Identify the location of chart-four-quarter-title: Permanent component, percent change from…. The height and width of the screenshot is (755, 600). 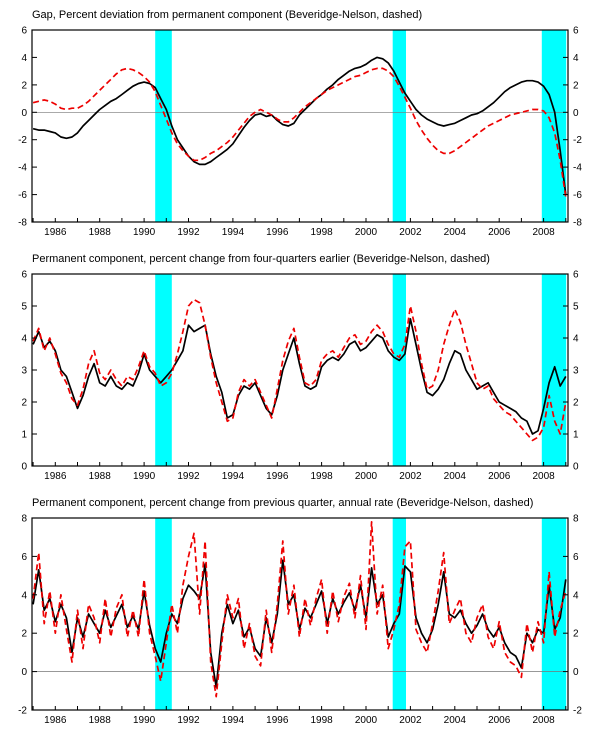
(261, 259).